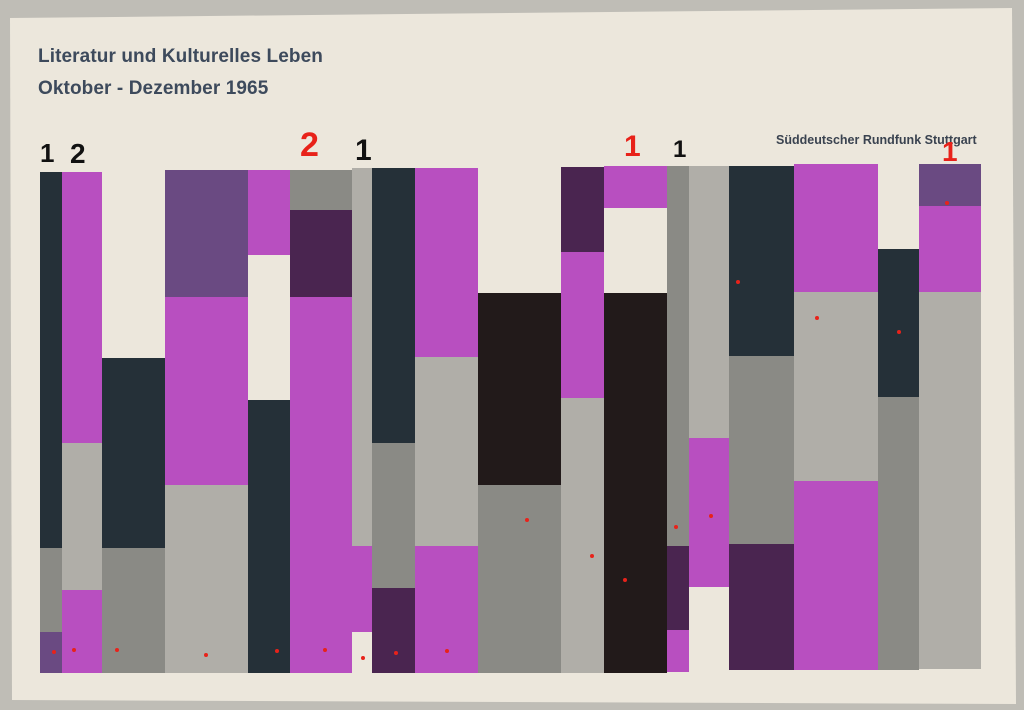 The image size is (1024, 710). Describe the element at coordinates (180, 56) in the screenshot. I see `title-line-1: Literatur und Kulturelles Leben` at that location.